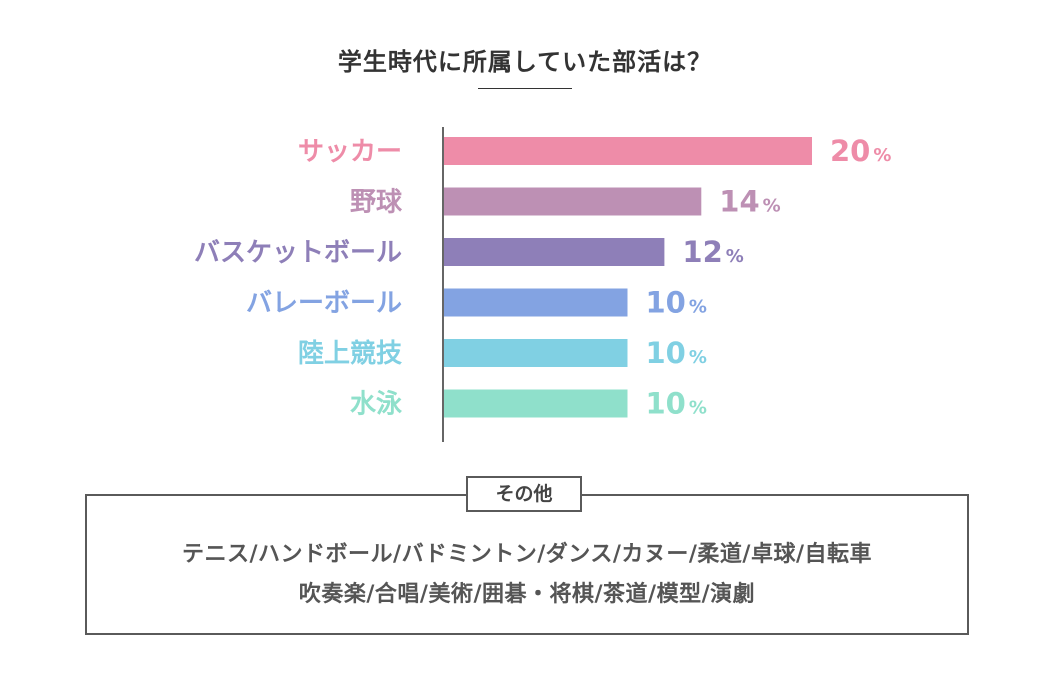 This screenshot has height=694, width=1050. I want to click on other-line: 吹奏楽/合唱/美術/囲碁・将棋/茶道/模型/演劇, so click(527, 594).